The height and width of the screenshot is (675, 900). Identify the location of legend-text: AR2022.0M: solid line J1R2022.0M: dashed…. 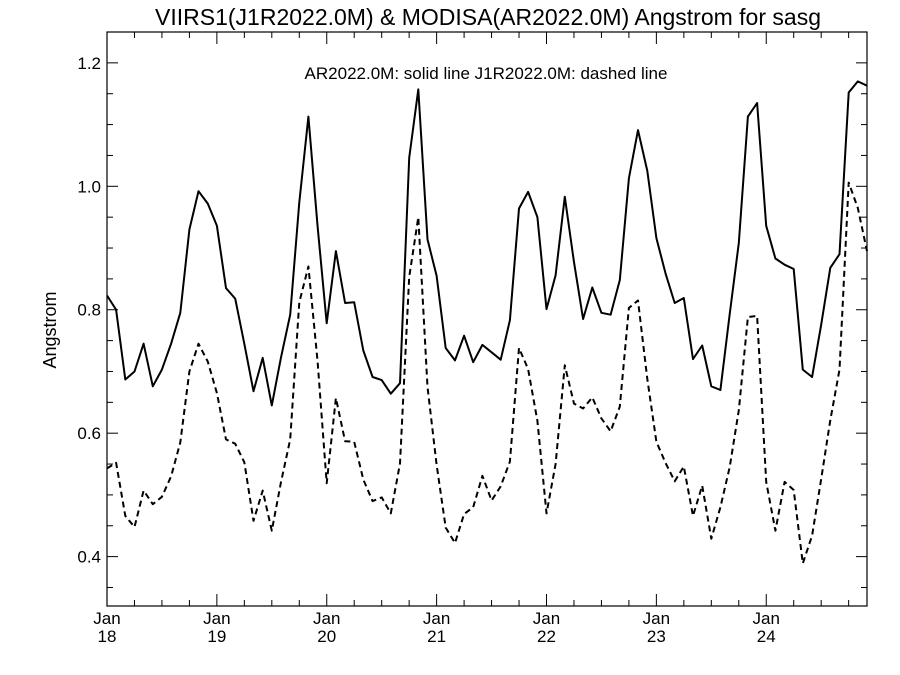
(486, 73).